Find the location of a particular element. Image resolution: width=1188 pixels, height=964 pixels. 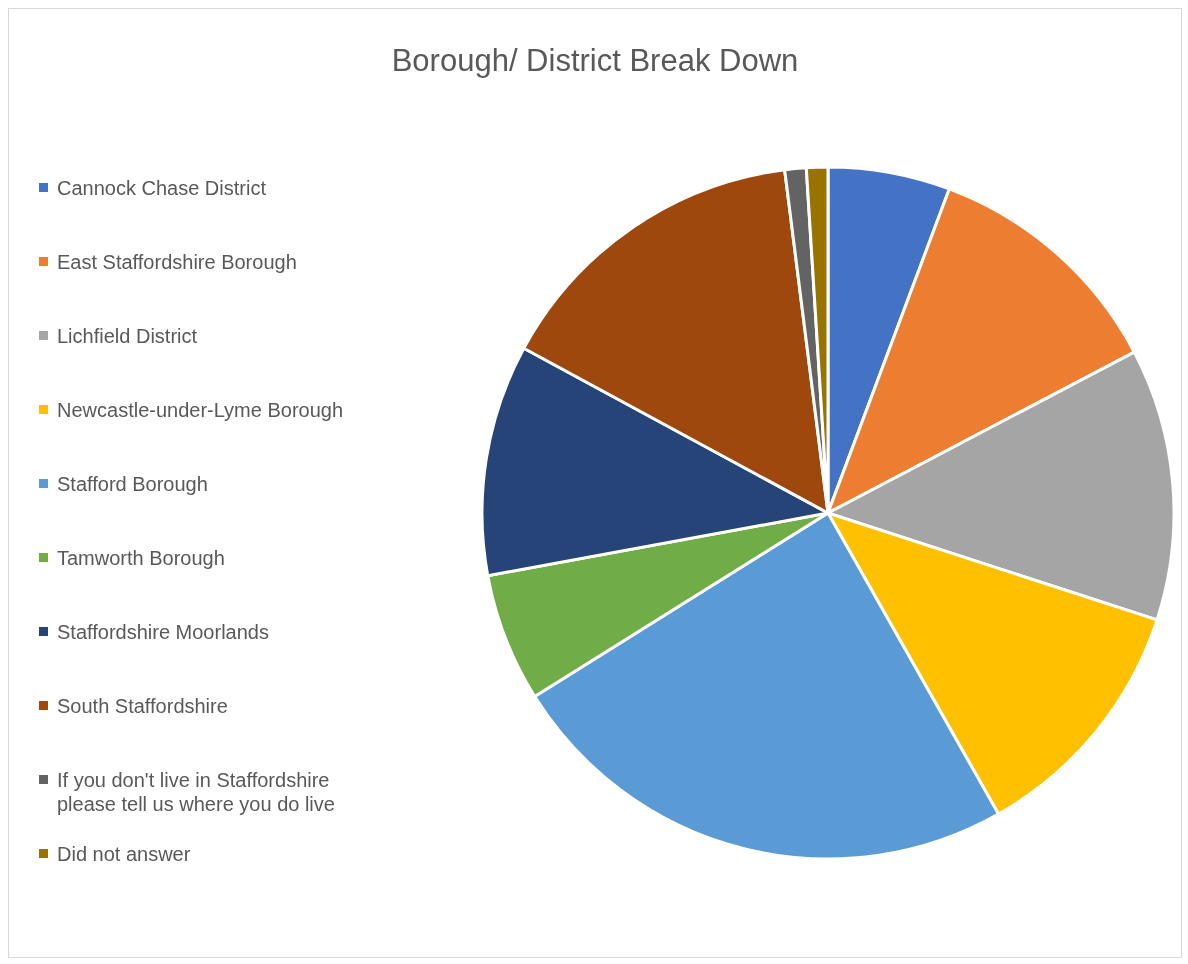

legend-label: Cannock Chase District is located at coordinates (161, 188).